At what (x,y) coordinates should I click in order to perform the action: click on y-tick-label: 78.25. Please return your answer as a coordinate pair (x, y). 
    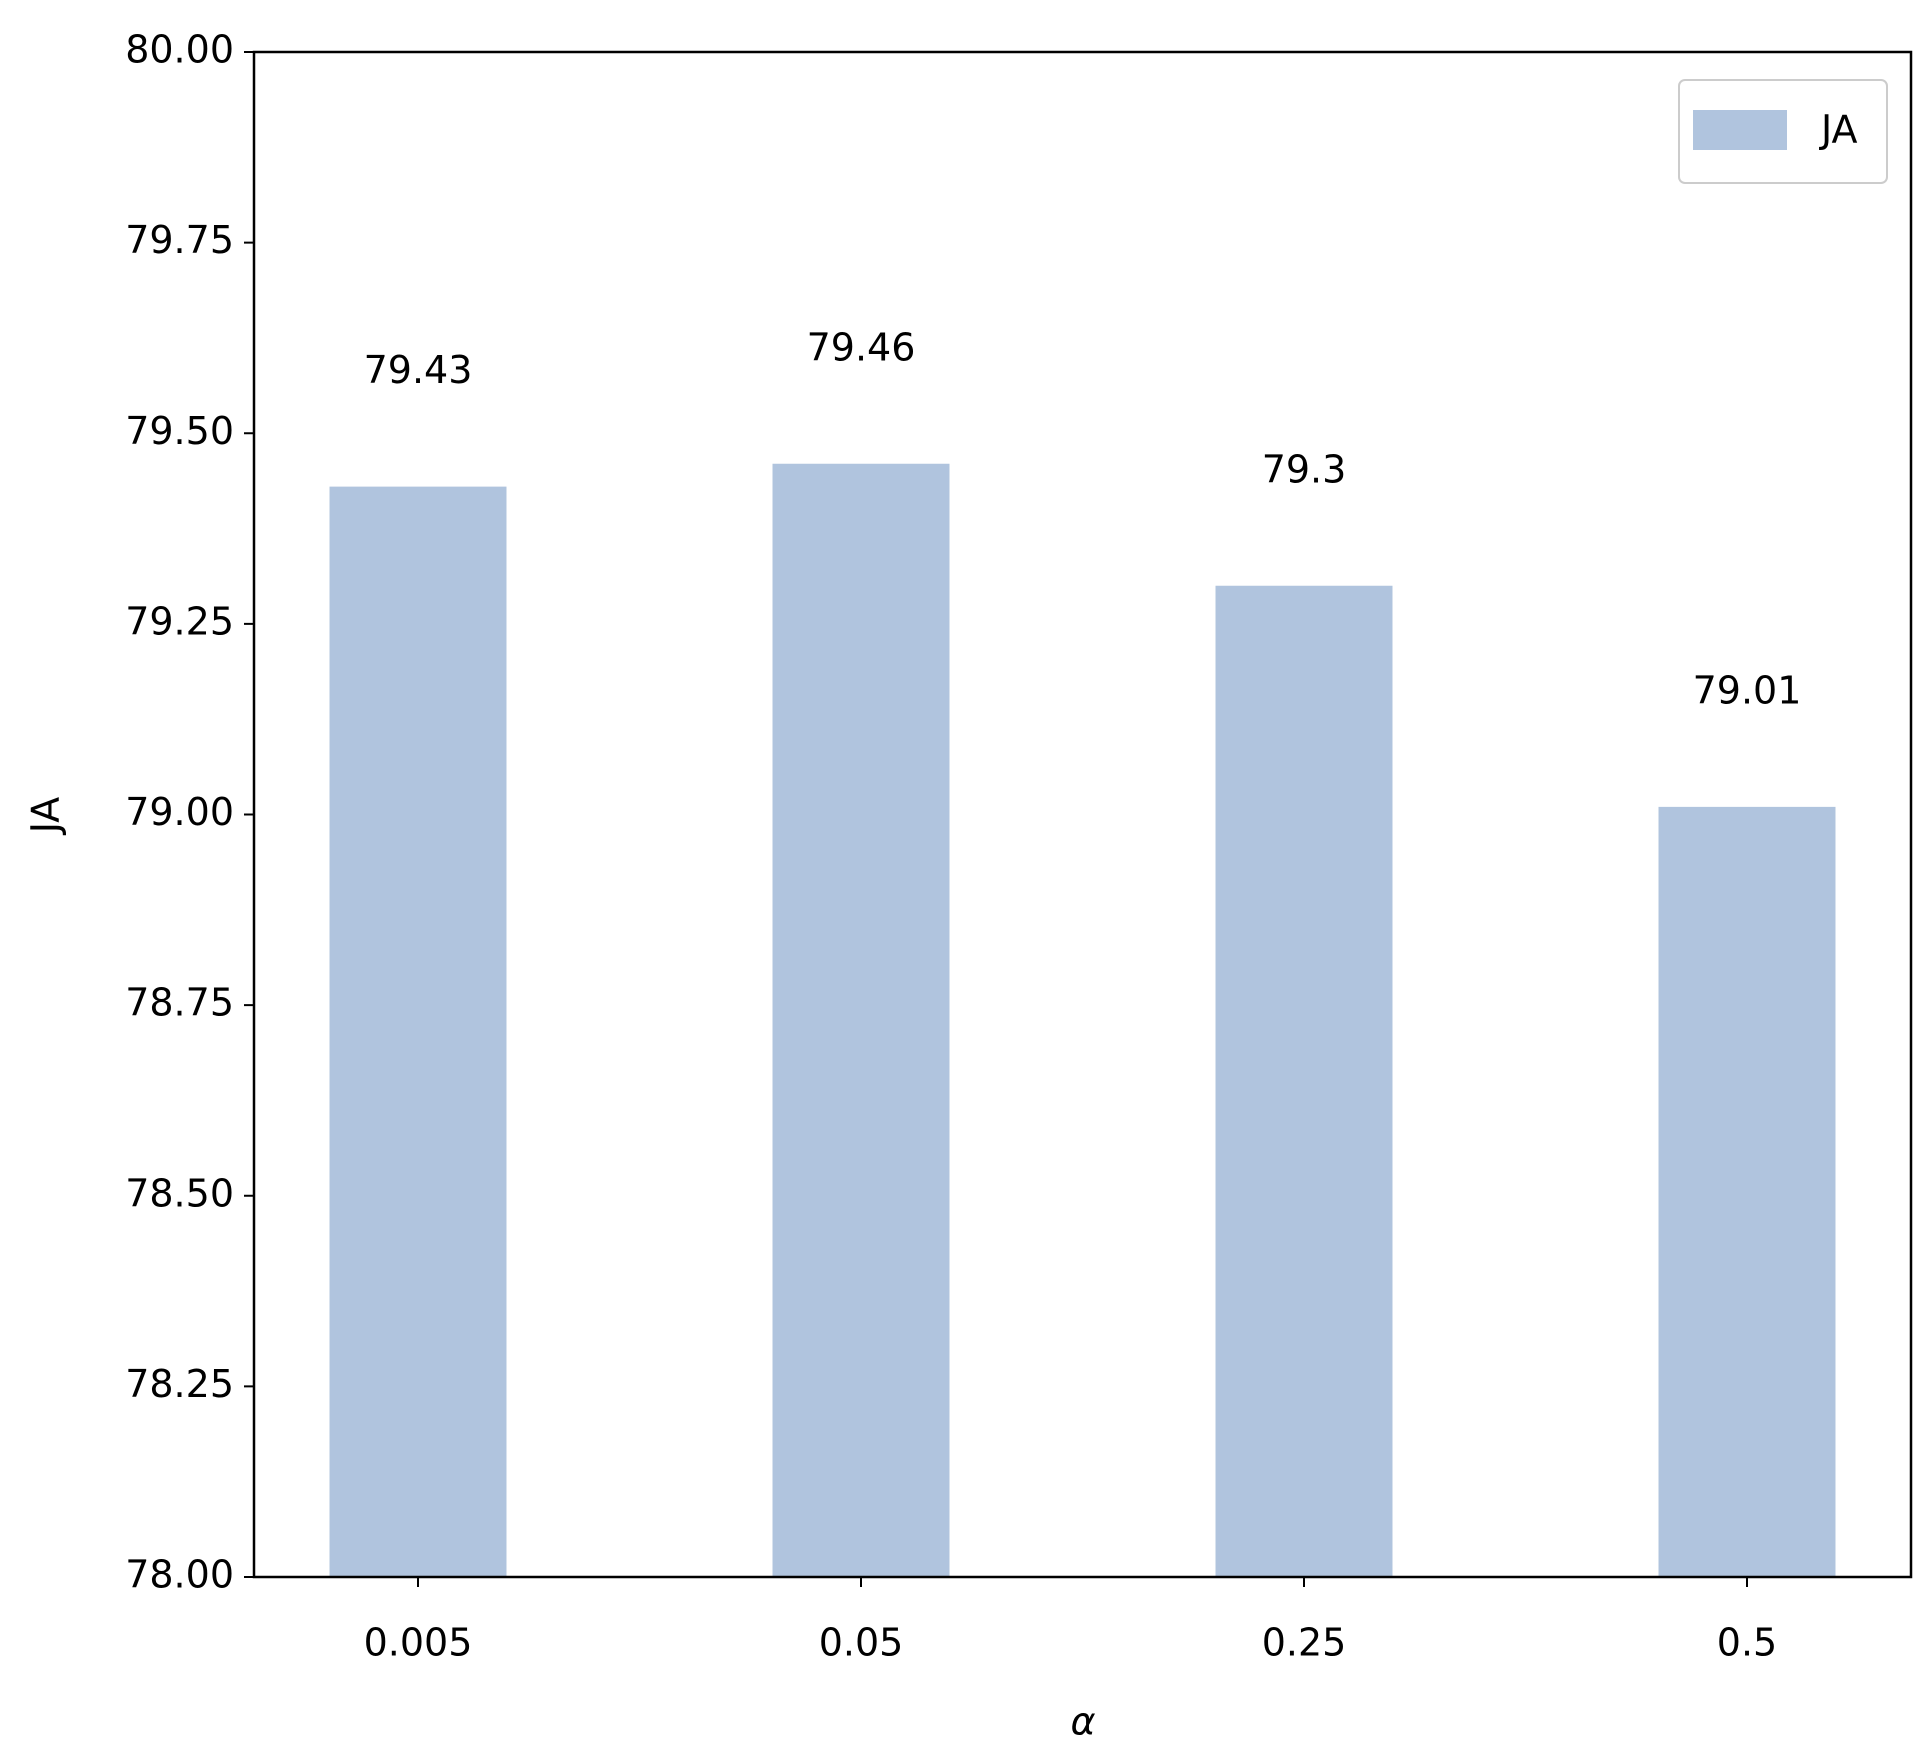
    Looking at the image, I should click on (179, 1384).